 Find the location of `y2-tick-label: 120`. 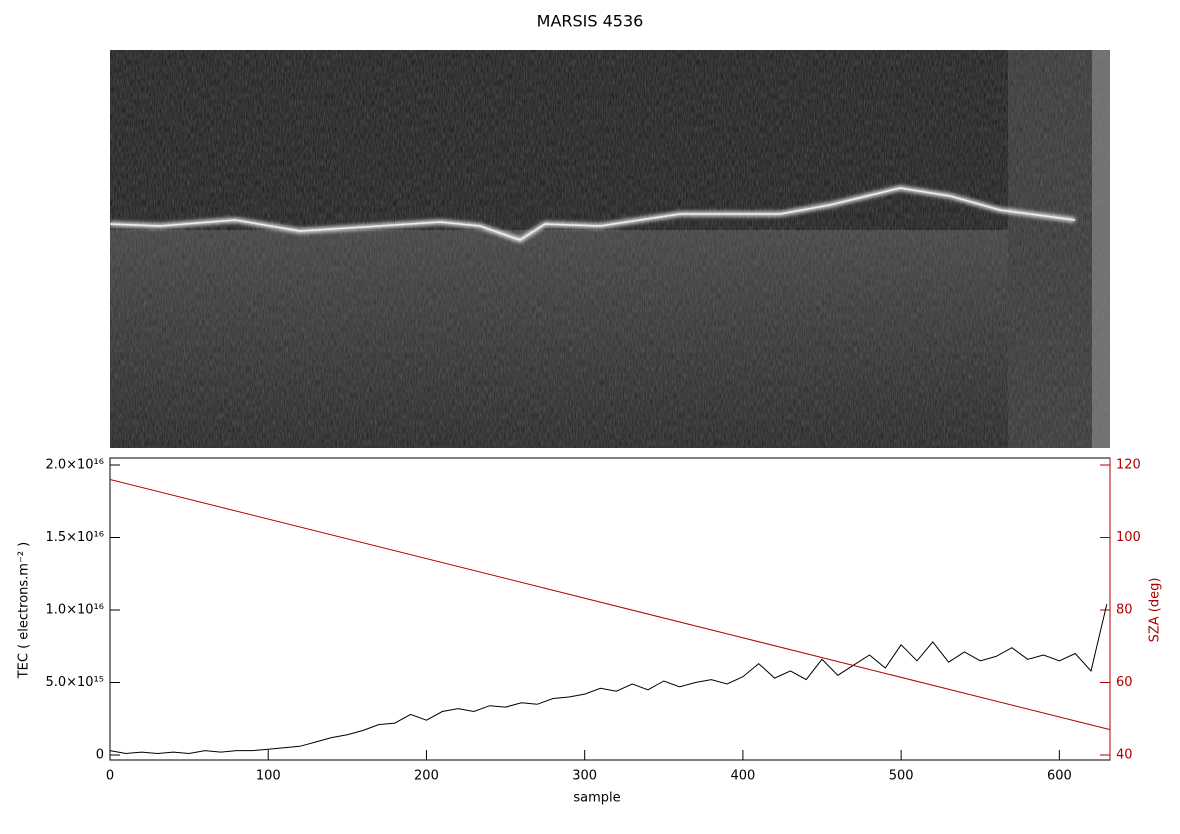

y2-tick-label: 120 is located at coordinates (1128, 465).